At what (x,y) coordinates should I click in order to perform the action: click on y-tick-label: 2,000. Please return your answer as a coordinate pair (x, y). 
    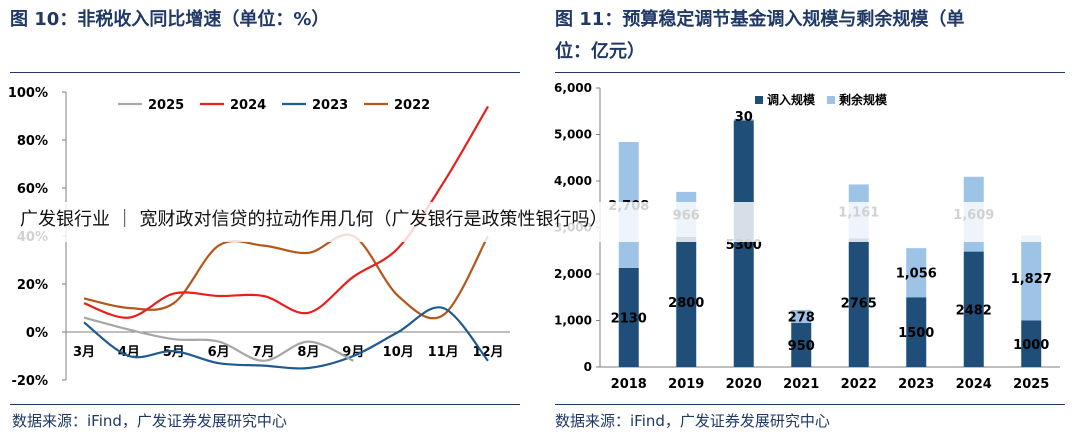
    Looking at the image, I should click on (573, 274).